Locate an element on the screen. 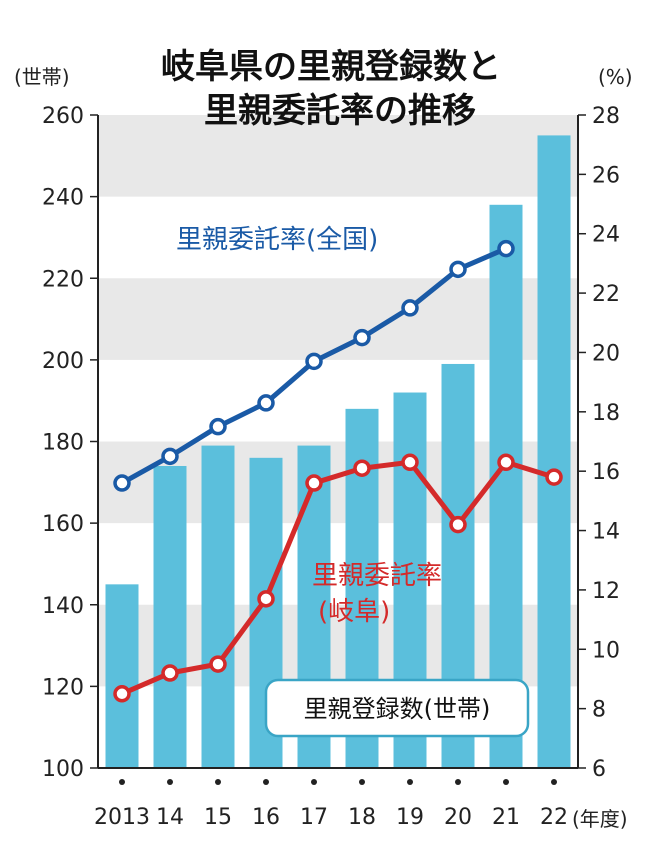 The width and height of the screenshot is (665, 860). right-tick-label: 26 is located at coordinates (606, 175).